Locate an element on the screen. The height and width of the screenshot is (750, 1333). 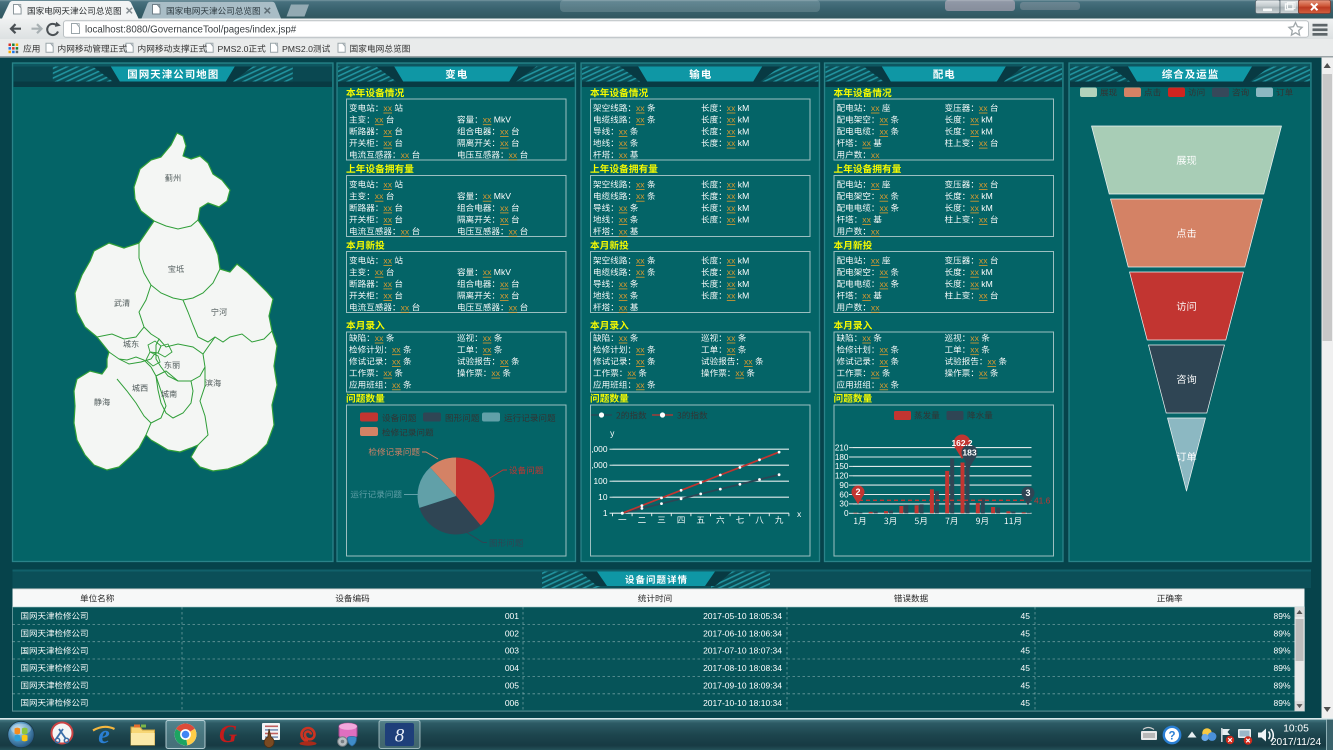
svg-text: 005 is located at coordinates (512, 685).